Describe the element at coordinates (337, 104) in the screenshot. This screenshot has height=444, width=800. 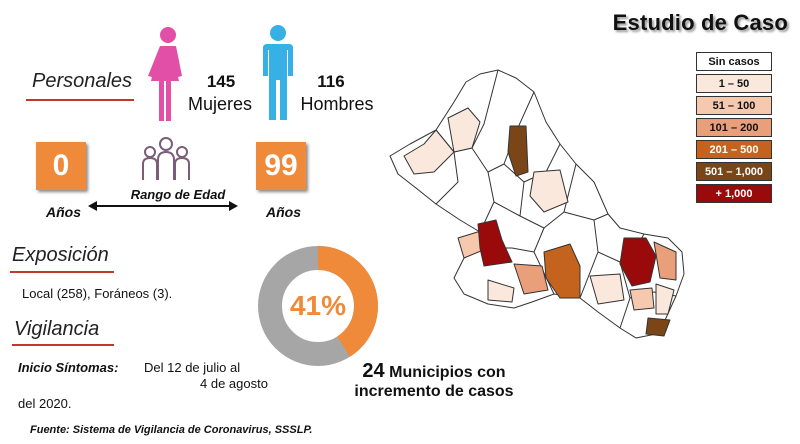
I see `hombres-label: Hombres` at that location.